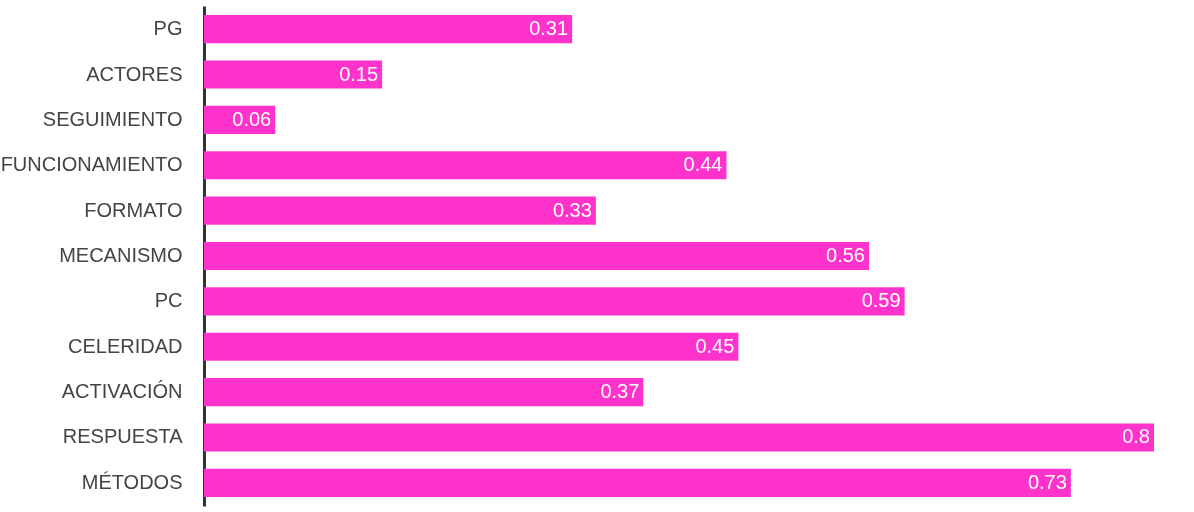 This screenshot has width=1194, height=512. I want to click on y-tick-label: RESPUESTA, so click(123, 436).